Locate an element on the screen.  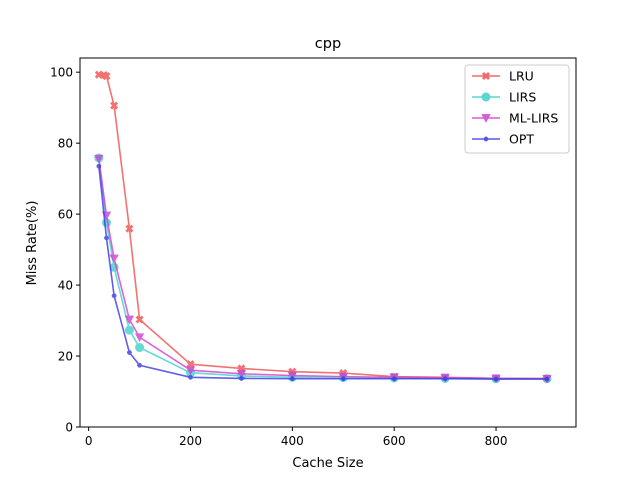
legend: LRU LIRS ML-LIRS OPT is located at coordinates (517, 109).